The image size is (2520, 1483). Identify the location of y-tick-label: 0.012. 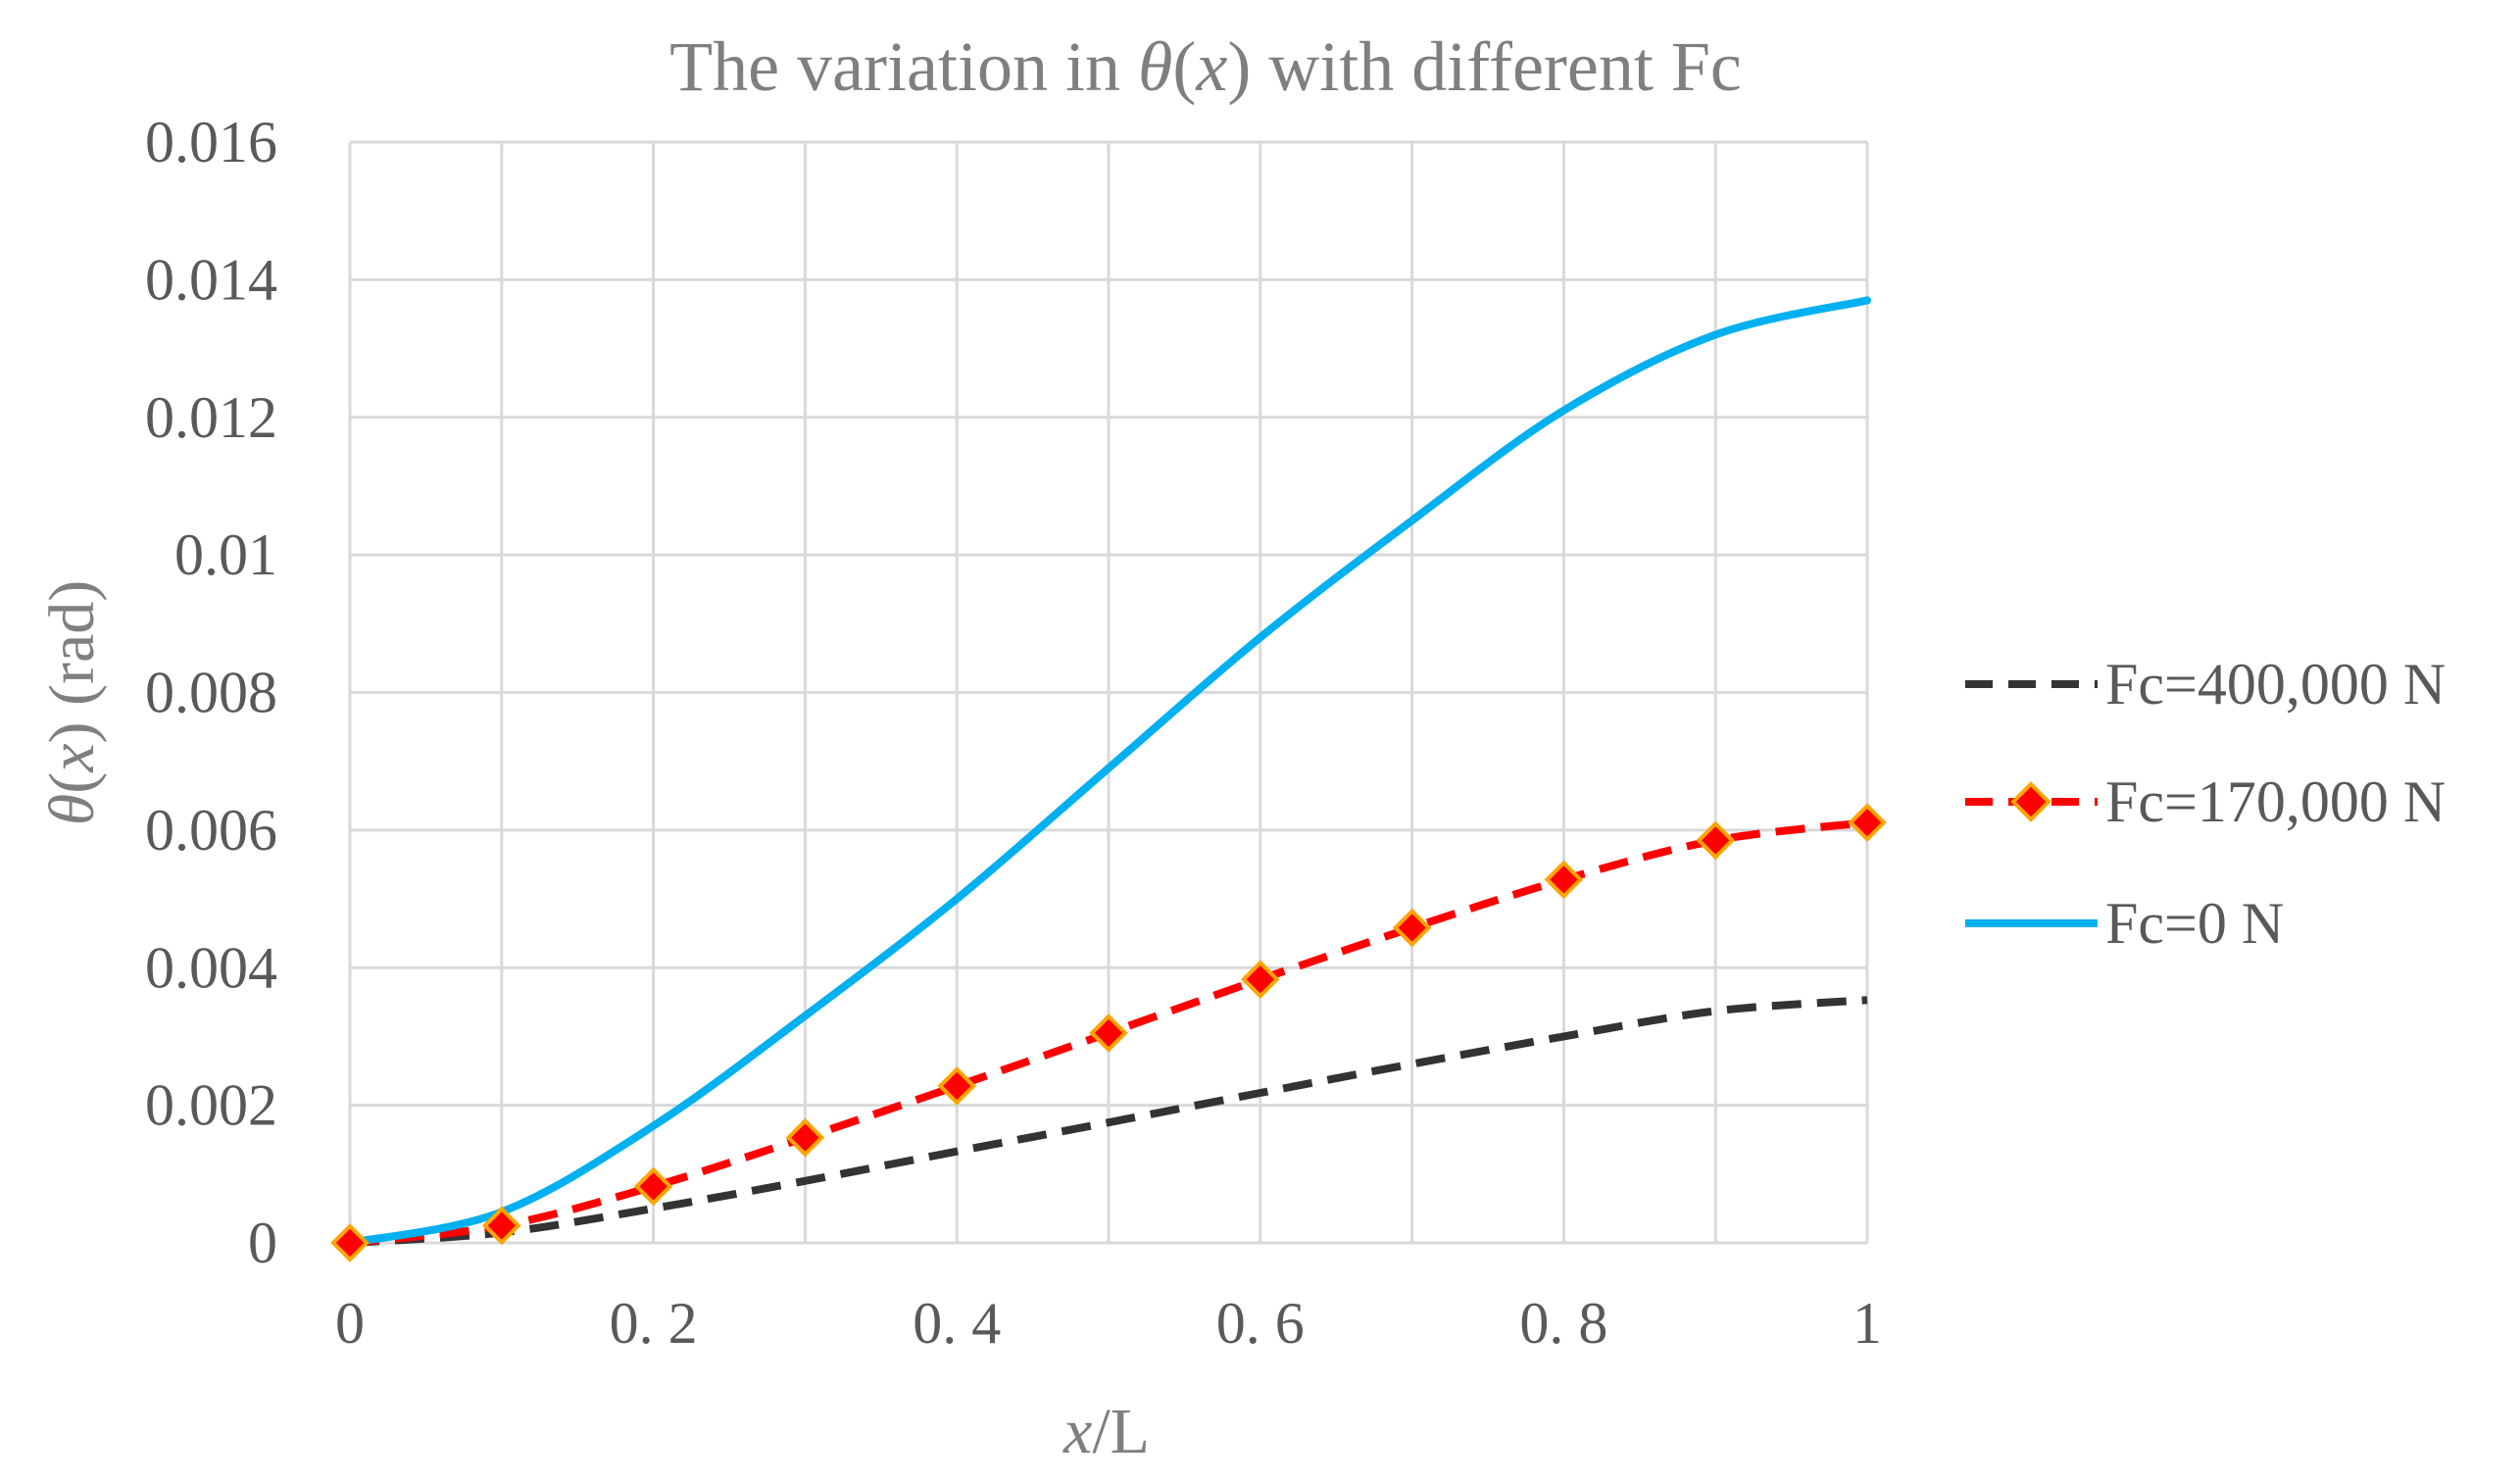
(211, 418).